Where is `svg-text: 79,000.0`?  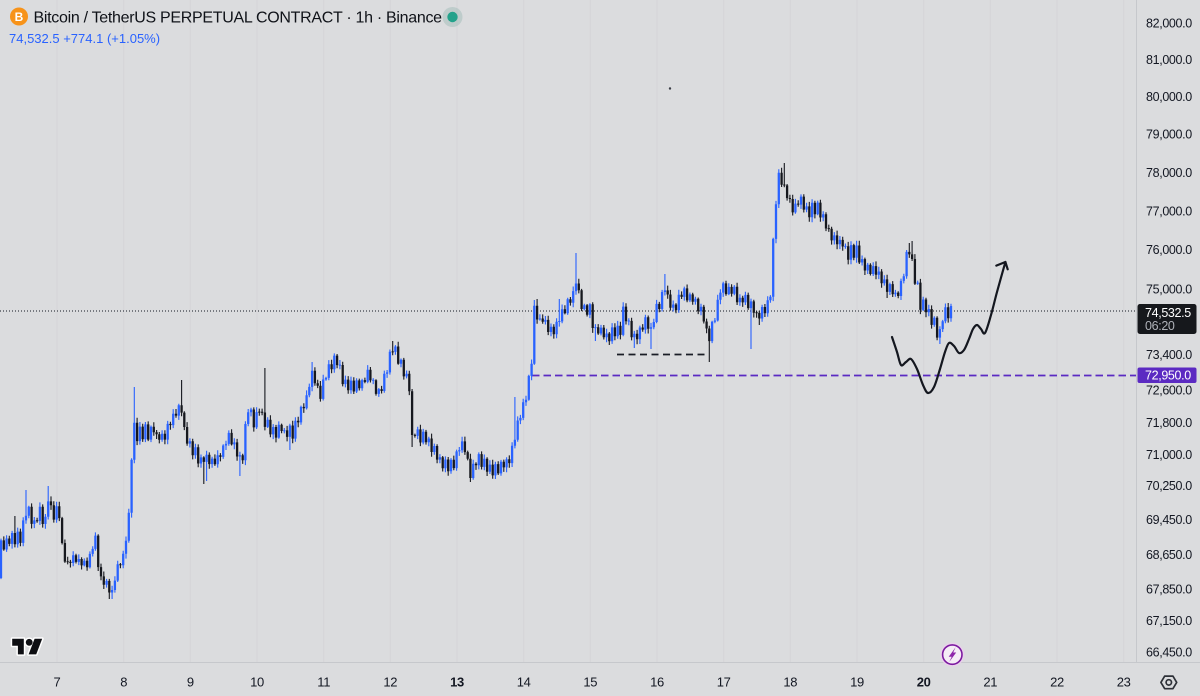
svg-text: 79,000.0 is located at coordinates (1169, 135).